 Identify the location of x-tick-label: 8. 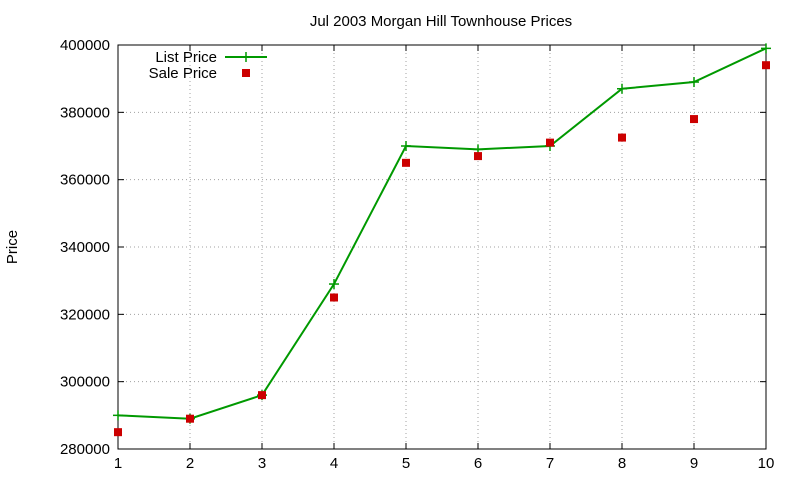
(622, 463).